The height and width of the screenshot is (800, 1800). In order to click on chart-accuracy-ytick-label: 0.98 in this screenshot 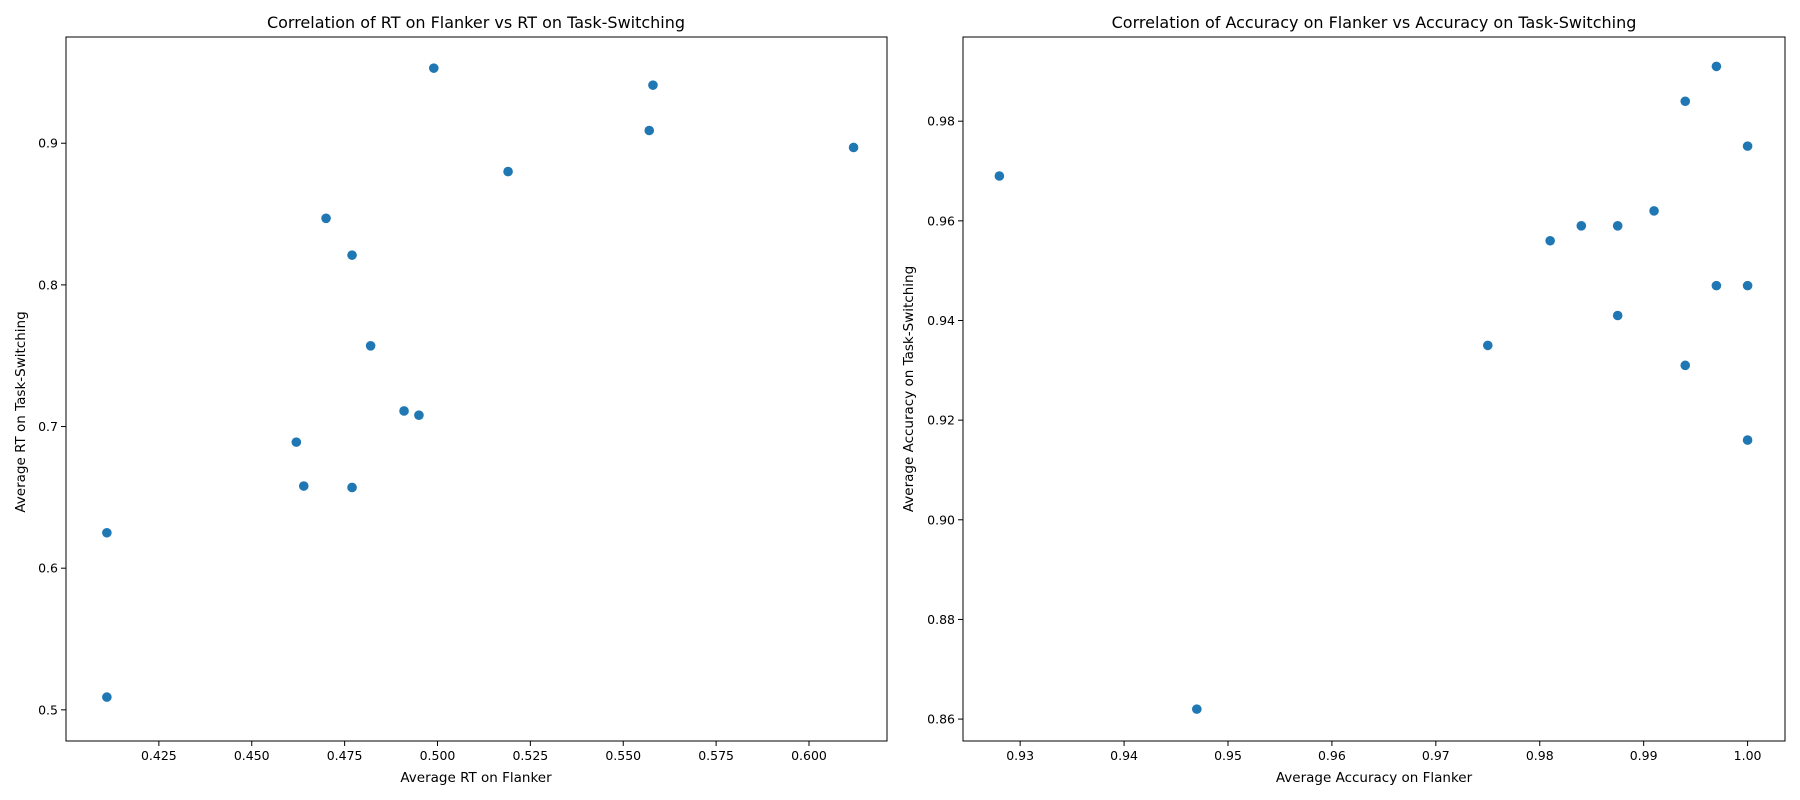, I will do `click(941, 121)`.